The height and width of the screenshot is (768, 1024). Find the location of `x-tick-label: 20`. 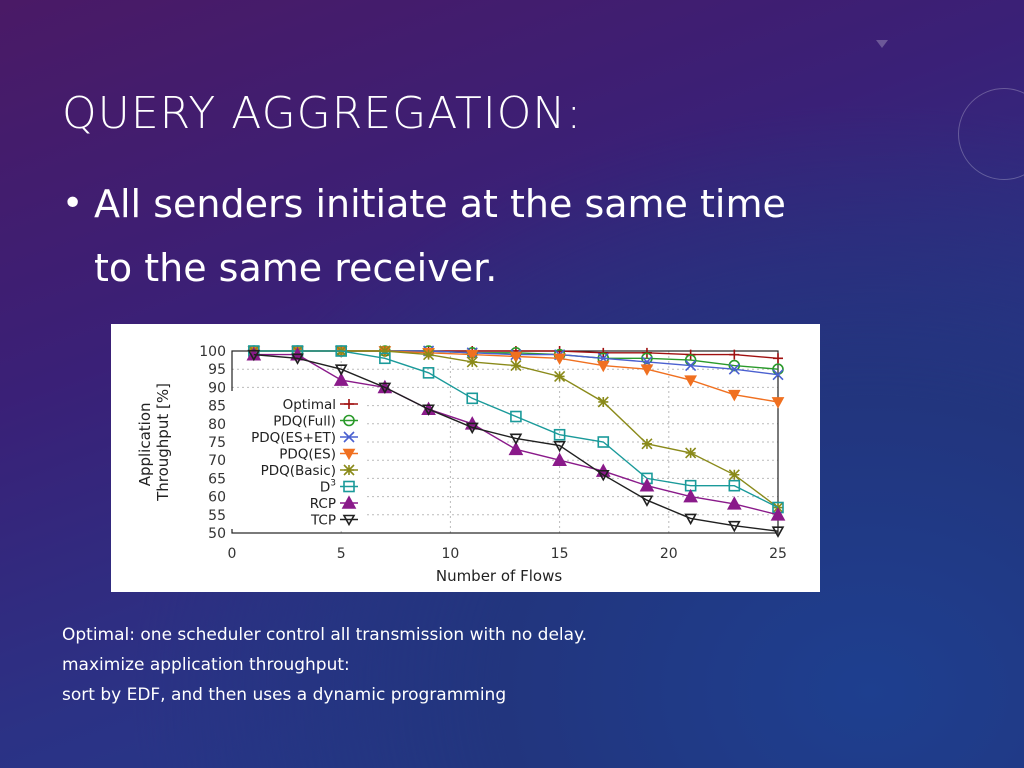

x-tick-label: 20 is located at coordinates (669, 554).